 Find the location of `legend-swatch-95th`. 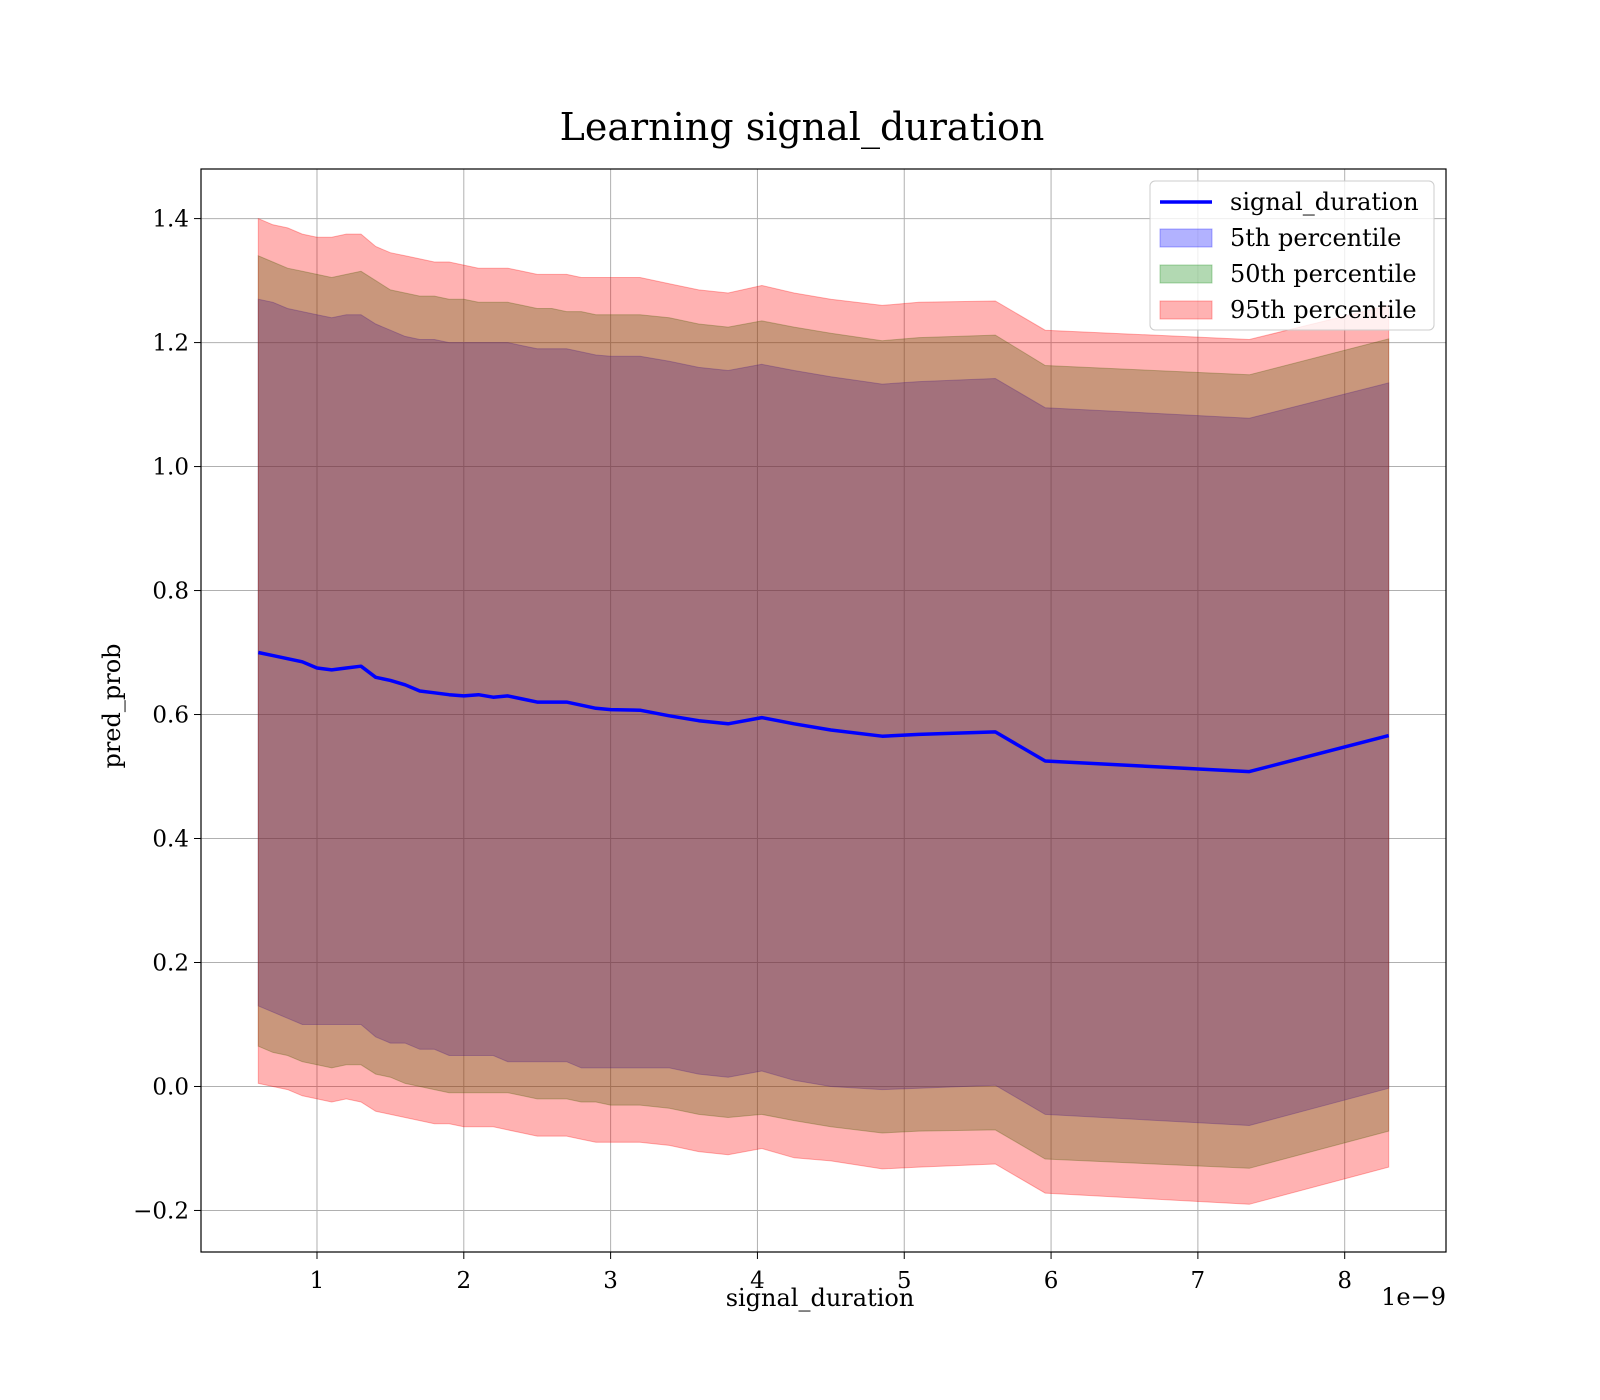

legend-swatch-95th is located at coordinates (1186, 310).